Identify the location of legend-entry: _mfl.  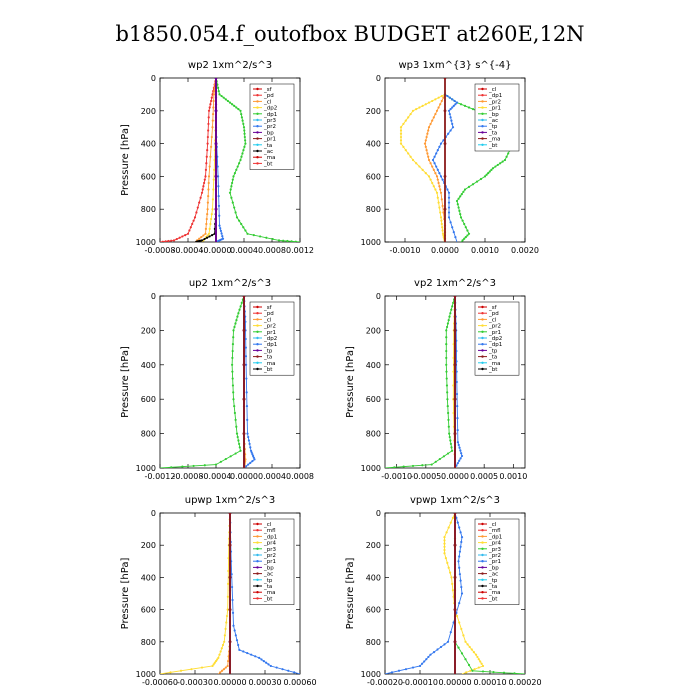
(269, 531).